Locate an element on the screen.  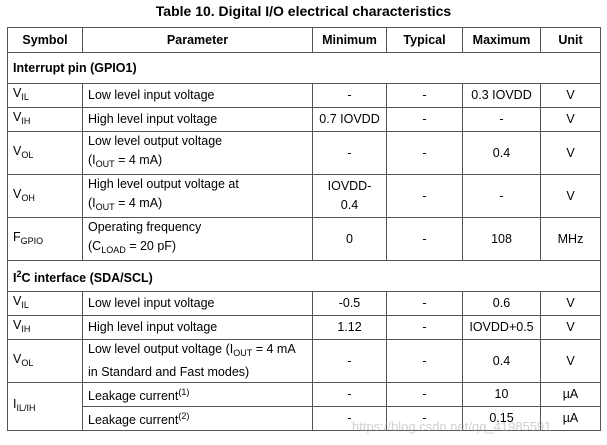
text: IOVDD- is located at coordinates (349, 186).